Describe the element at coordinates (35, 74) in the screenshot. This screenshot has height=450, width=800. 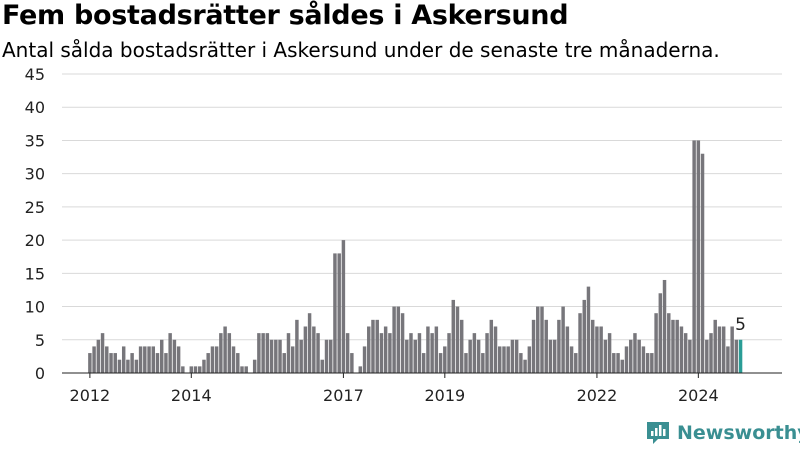
I see `y-tick-label: 45` at that location.